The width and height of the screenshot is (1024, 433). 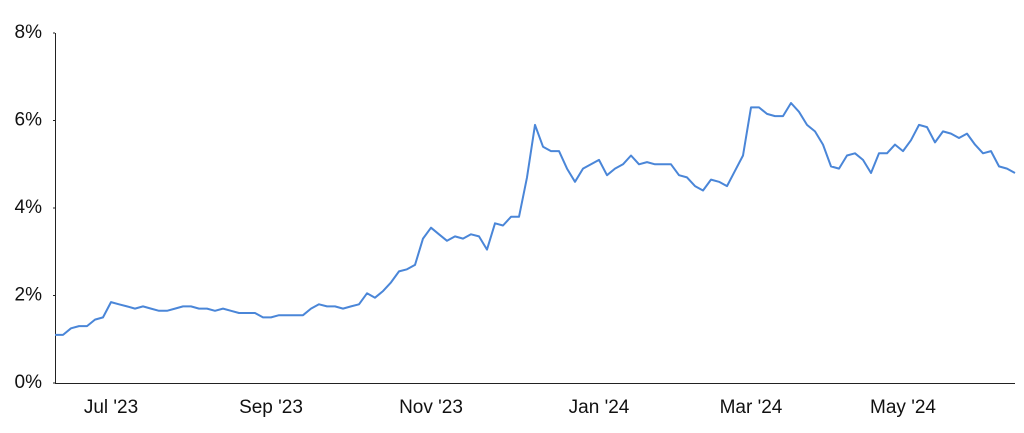 What do you see at coordinates (599, 407) in the screenshot?
I see `x-tick-label: Jan '24` at bounding box center [599, 407].